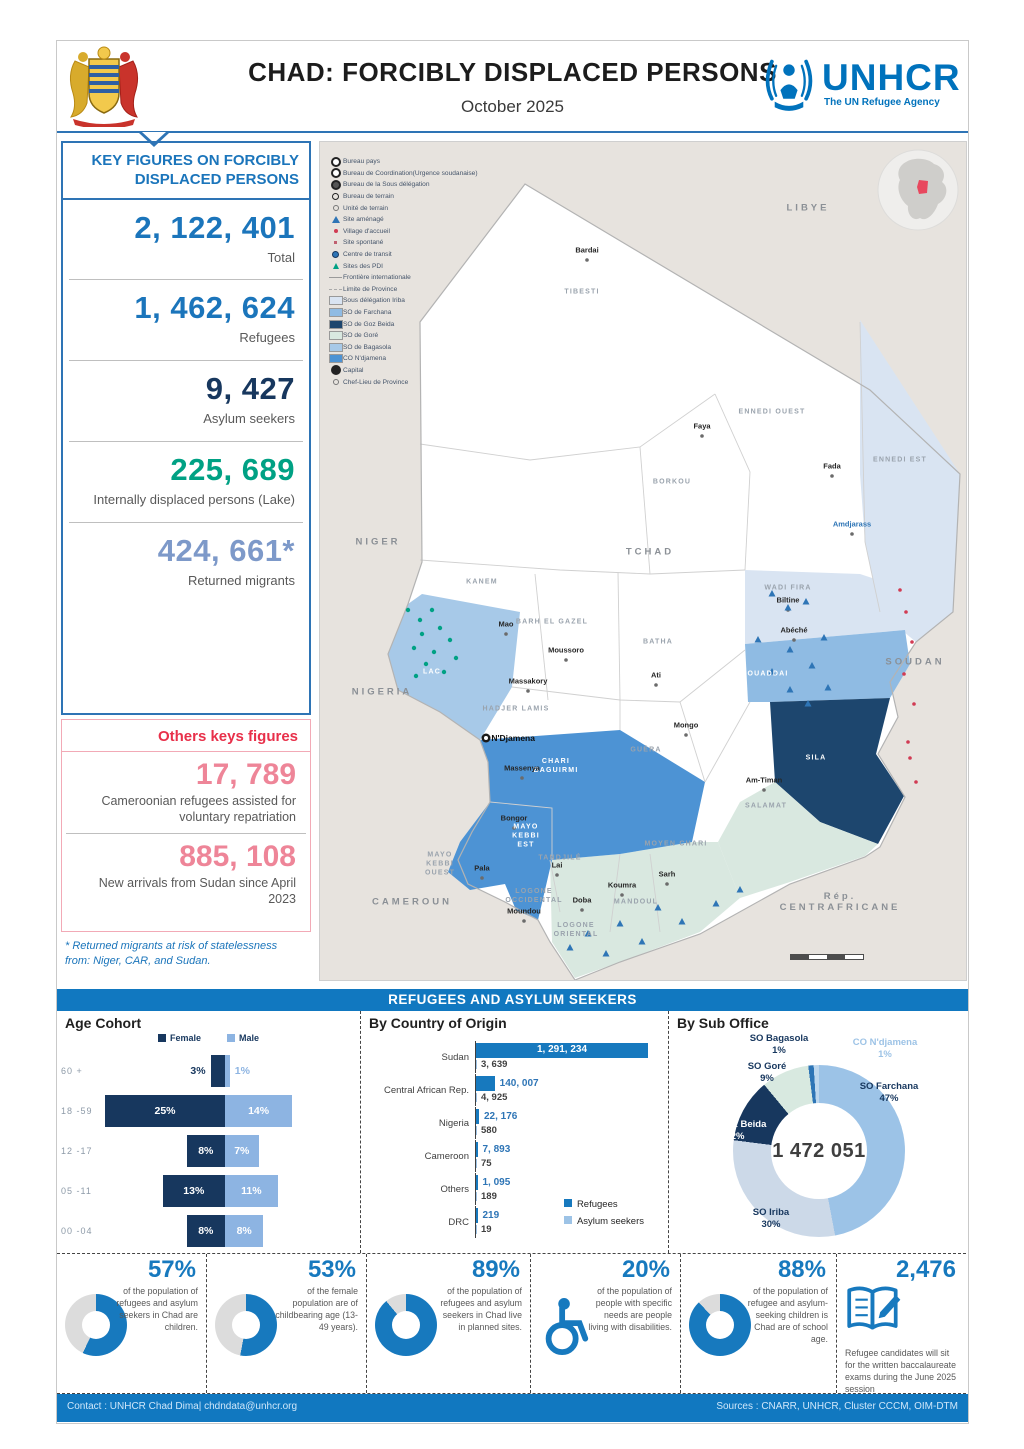 Image resolution: width=1024 pixels, height=1449 pixels. What do you see at coordinates (154, 139) in the screenshot?
I see `header-notch` at bounding box center [154, 139].